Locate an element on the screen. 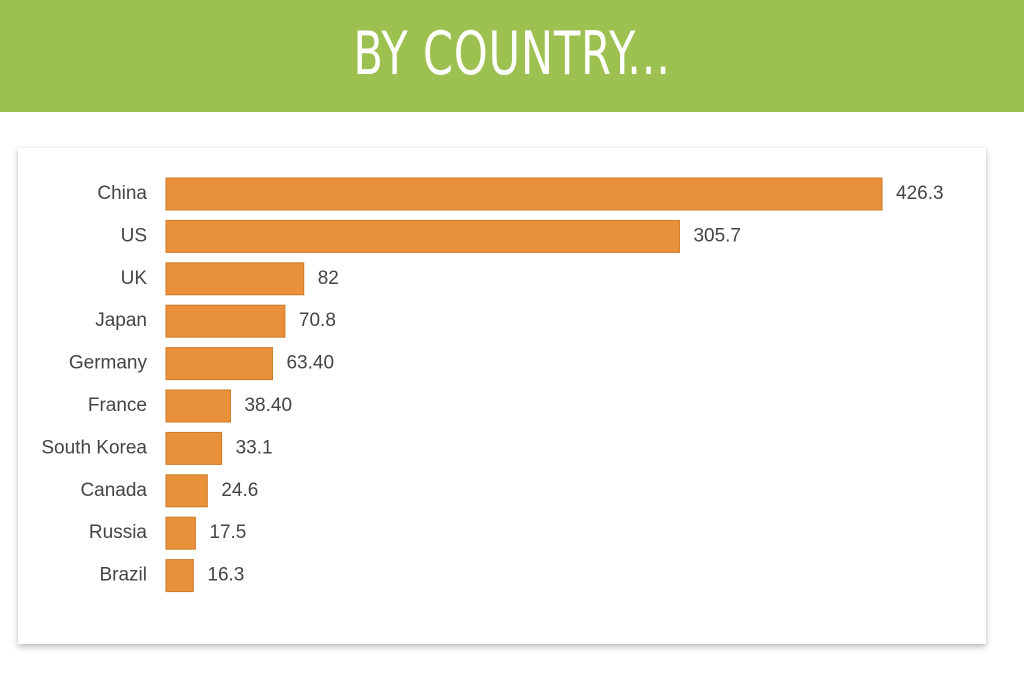 This screenshot has width=1024, height=675. y-tick-label: UK is located at coordinates (134, 278).